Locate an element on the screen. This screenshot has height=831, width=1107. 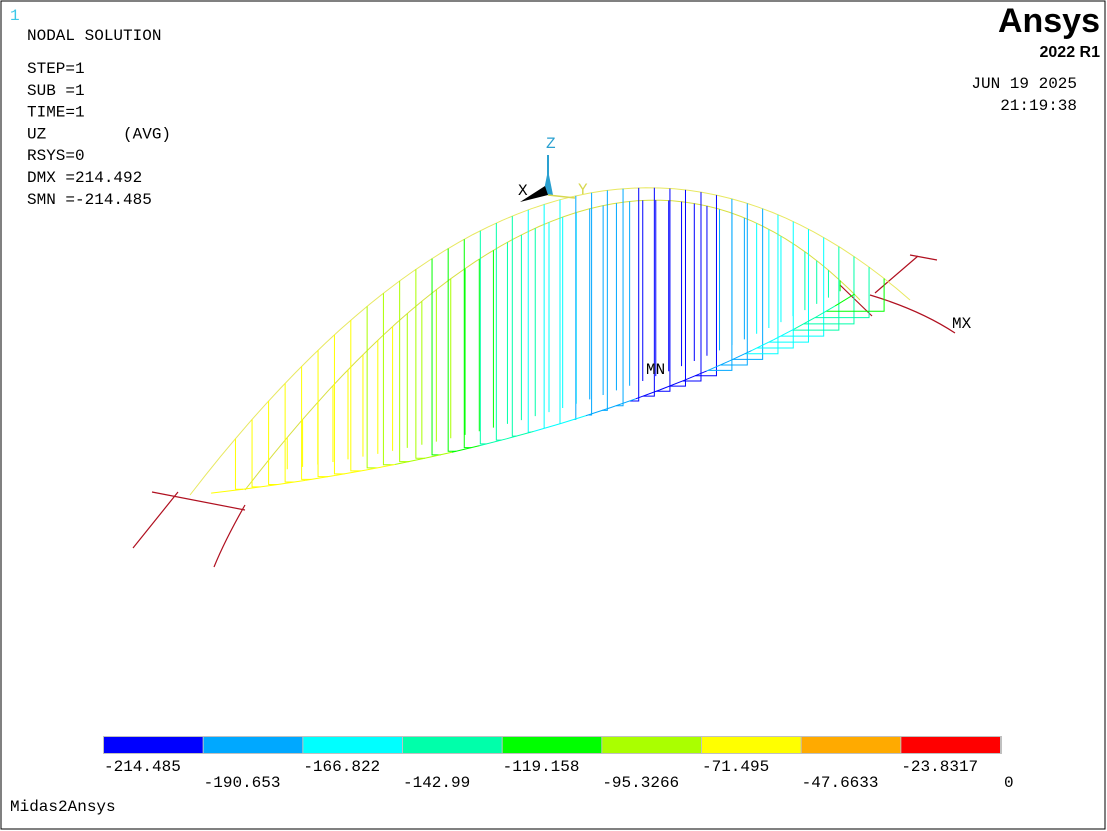
footer: Midas2Ansys is located at coordinates (63, 807).